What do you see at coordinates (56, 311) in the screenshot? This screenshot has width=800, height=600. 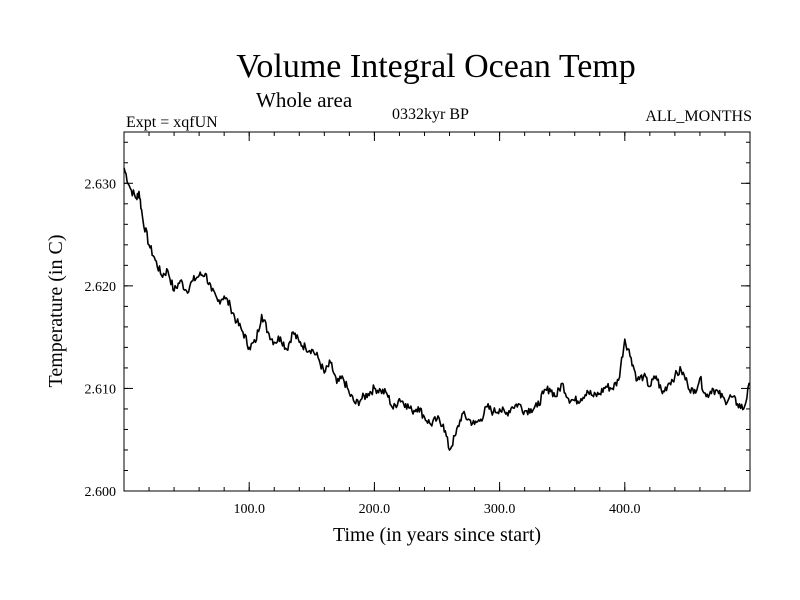 I see `y-axis-label: Temperature (in C)` at bounding box center [56, 311].